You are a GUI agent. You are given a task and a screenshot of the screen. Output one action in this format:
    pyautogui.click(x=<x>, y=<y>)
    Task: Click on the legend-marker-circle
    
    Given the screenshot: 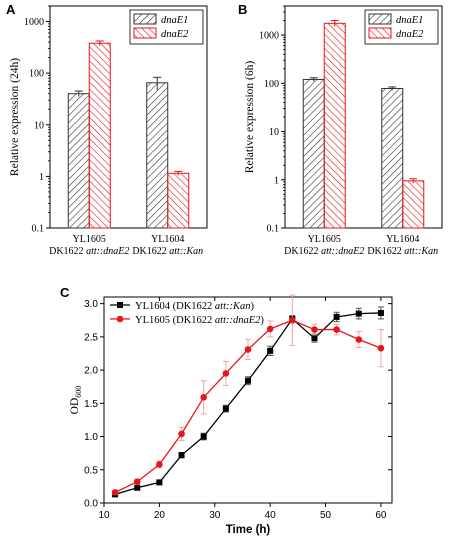 What is the action you would take?
    pyautogui.click(x=120, y=319)
    